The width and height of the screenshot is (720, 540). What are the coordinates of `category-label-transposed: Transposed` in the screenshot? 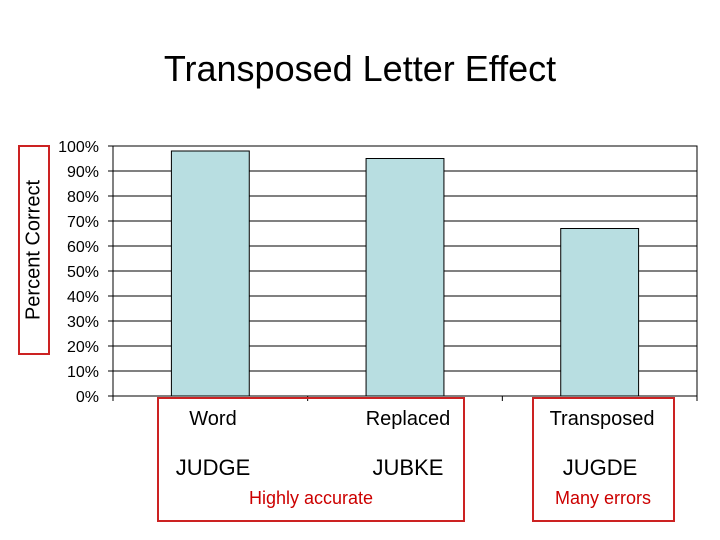 It's located at (602, 419).